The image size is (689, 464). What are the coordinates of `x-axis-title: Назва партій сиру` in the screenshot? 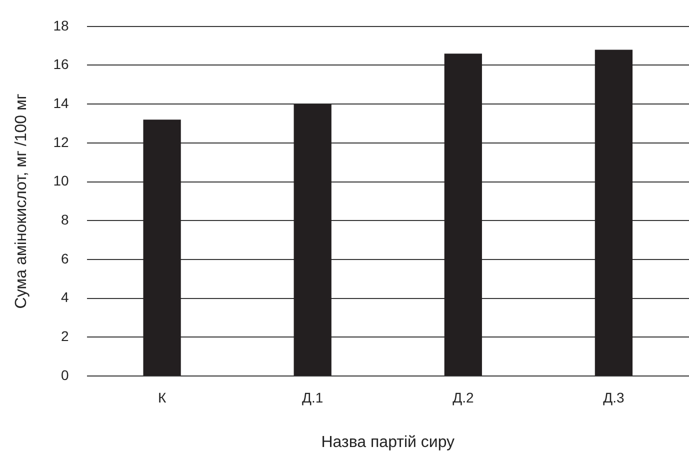 It's located at (388, 442).